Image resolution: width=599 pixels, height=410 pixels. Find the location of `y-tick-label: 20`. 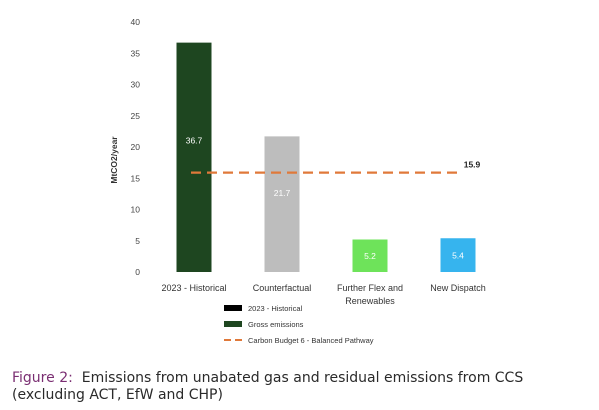

y-tick-label: 20 is located at coordinates (136, 147).